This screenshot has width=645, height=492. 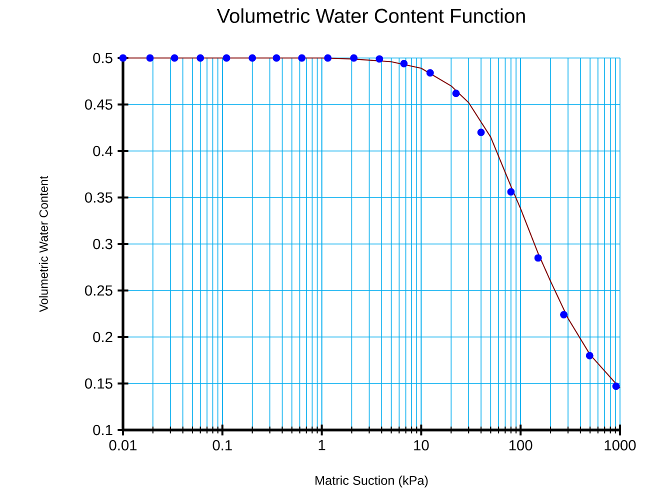 What do you see at coordinates (102, 430) in the screenshot?
I see `y-tick-label: 0.1` at bounding box center [102, 430].